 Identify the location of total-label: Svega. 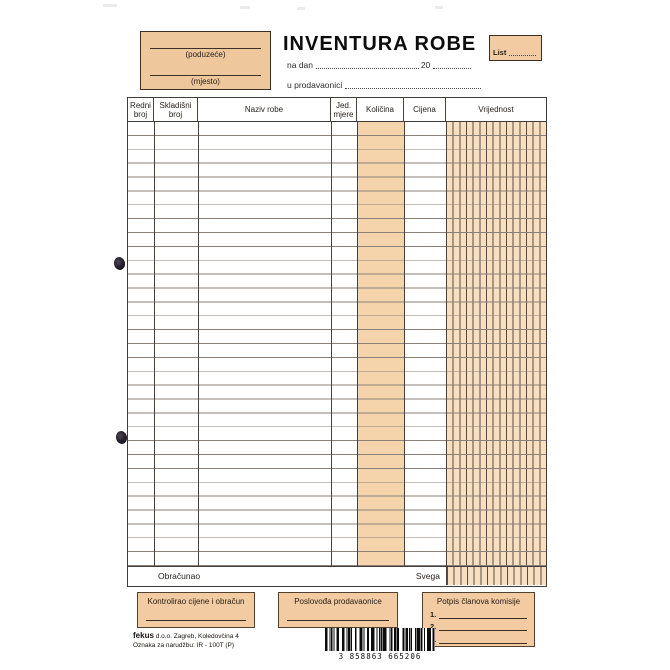
(427, 576).